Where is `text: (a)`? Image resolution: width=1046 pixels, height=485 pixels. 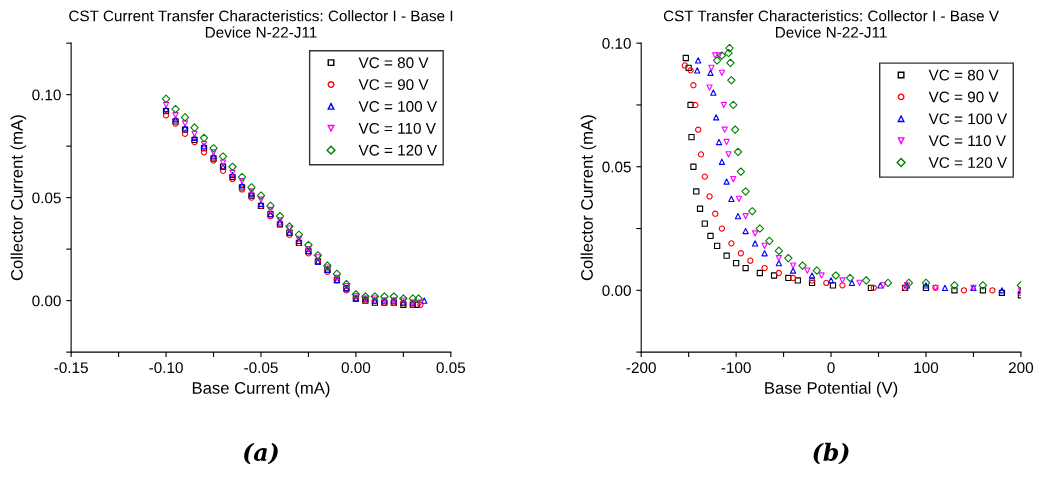 text: (a) is located at coordinates (261, 453).